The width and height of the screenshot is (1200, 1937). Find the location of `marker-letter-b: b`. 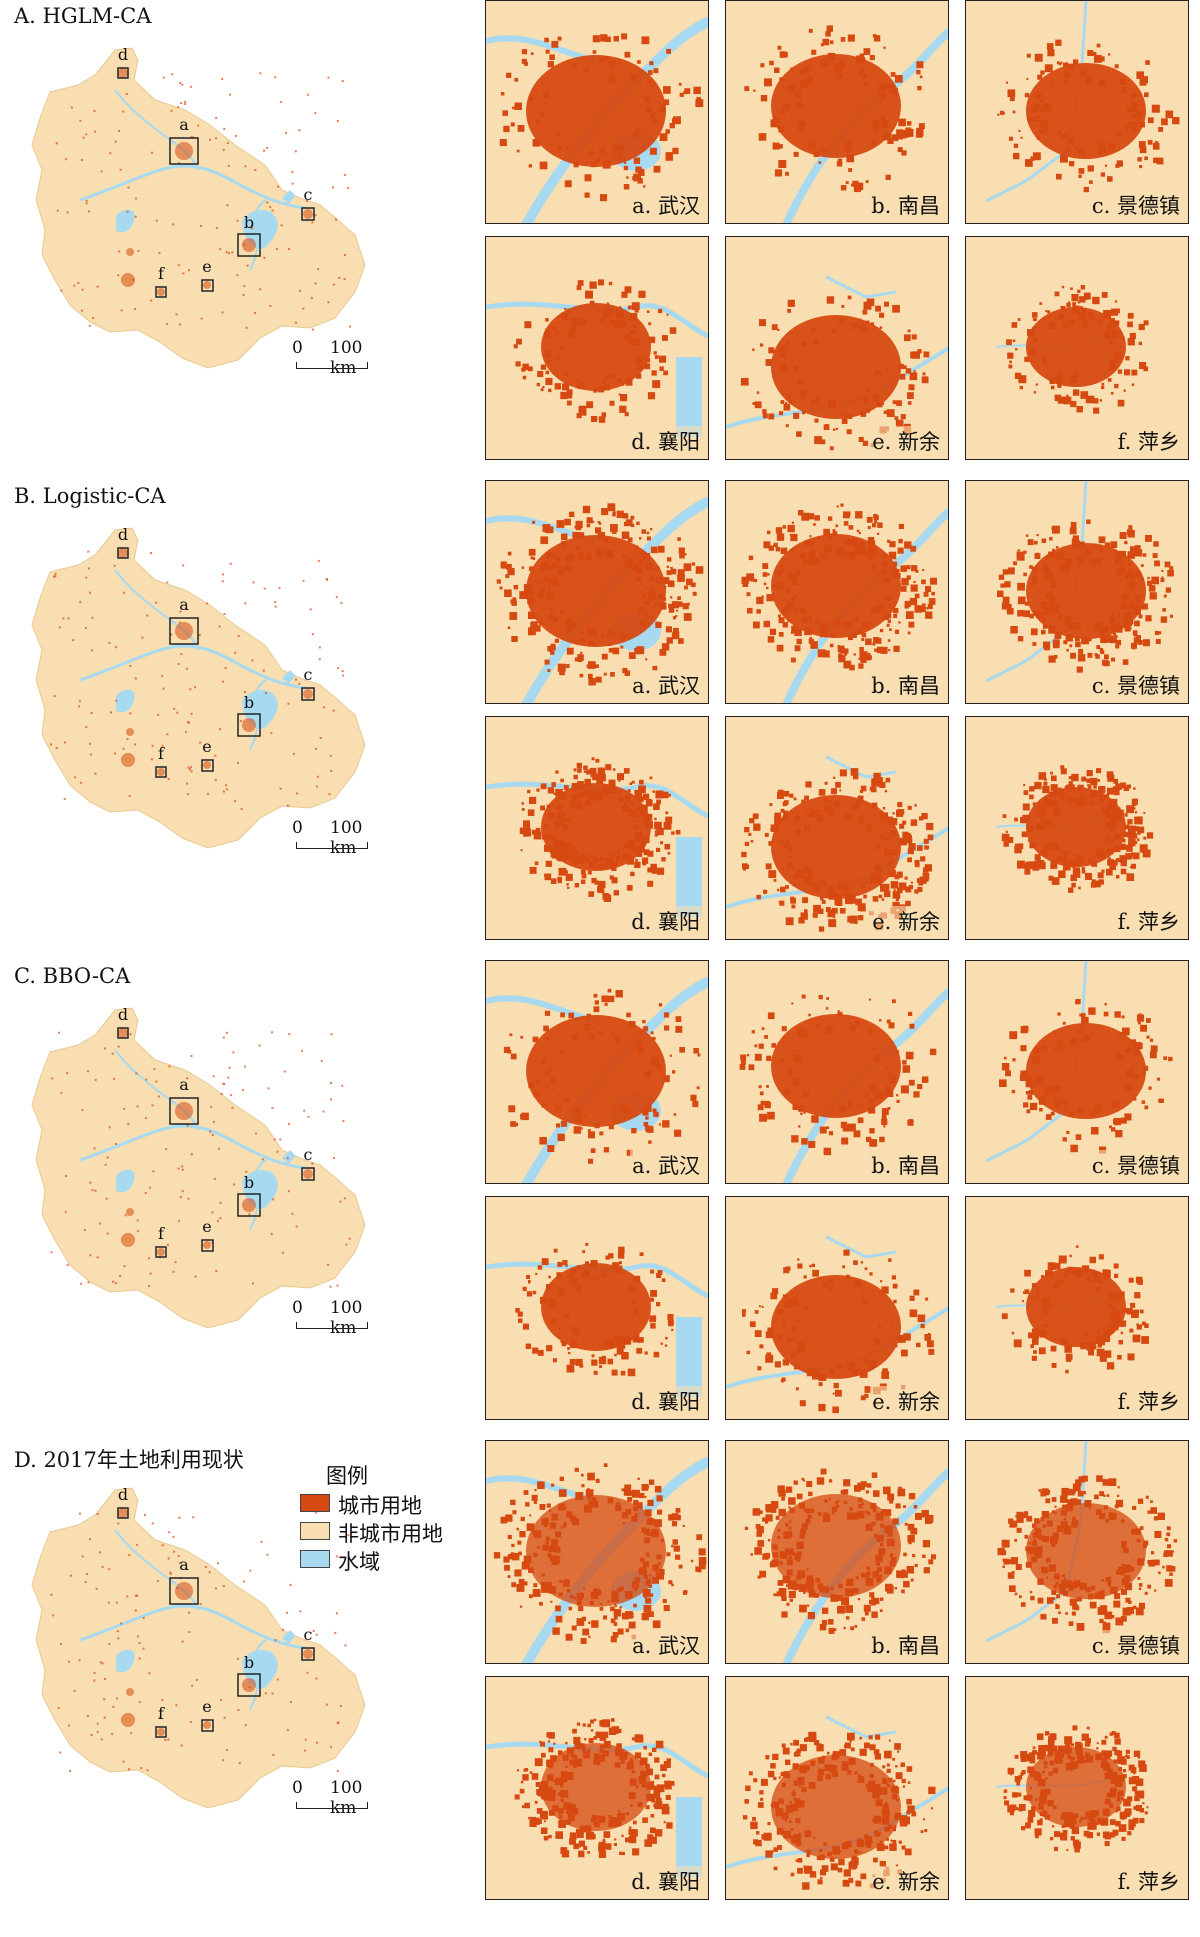

marker-letter-b: b is located at coordinates (249, 702).